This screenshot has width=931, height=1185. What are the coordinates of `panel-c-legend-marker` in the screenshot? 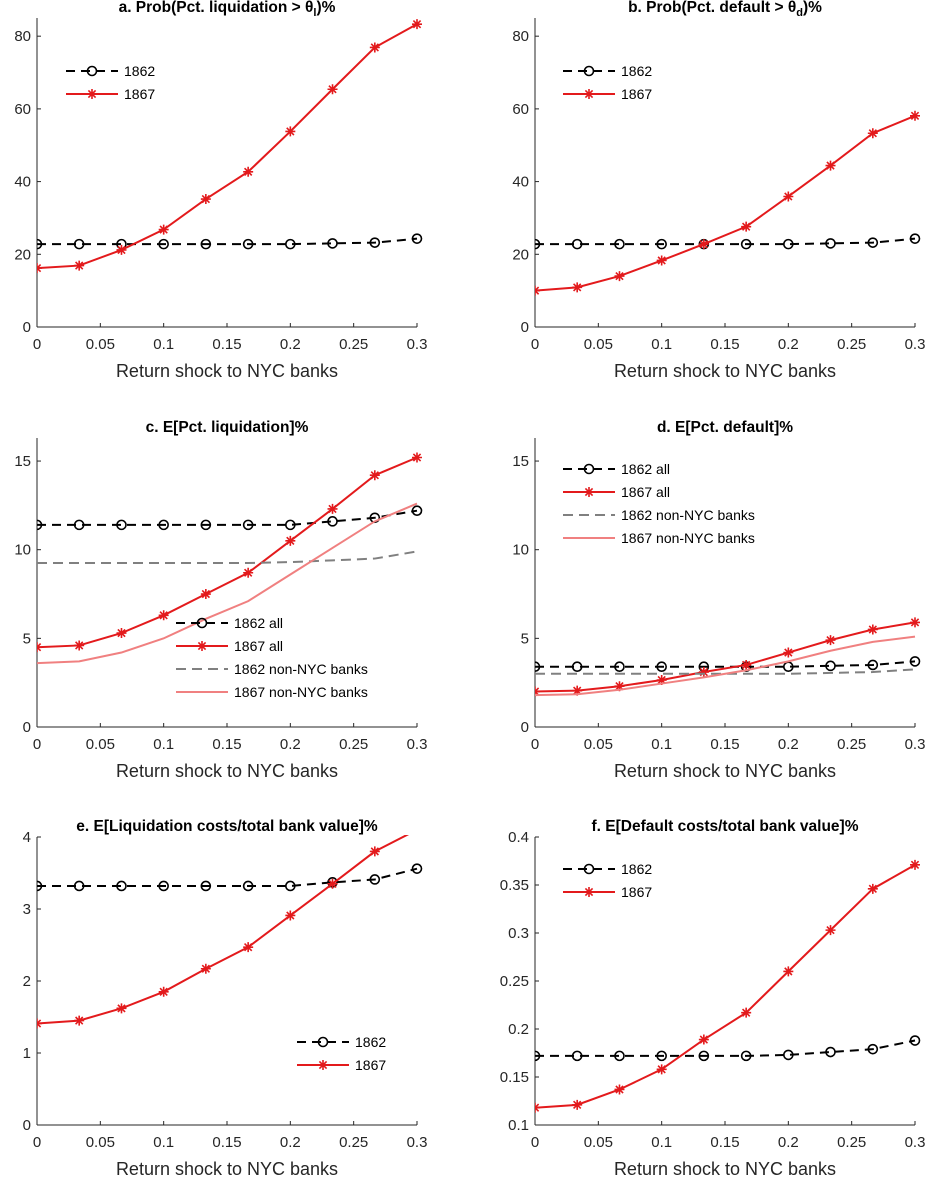 It's located at (202, 646).